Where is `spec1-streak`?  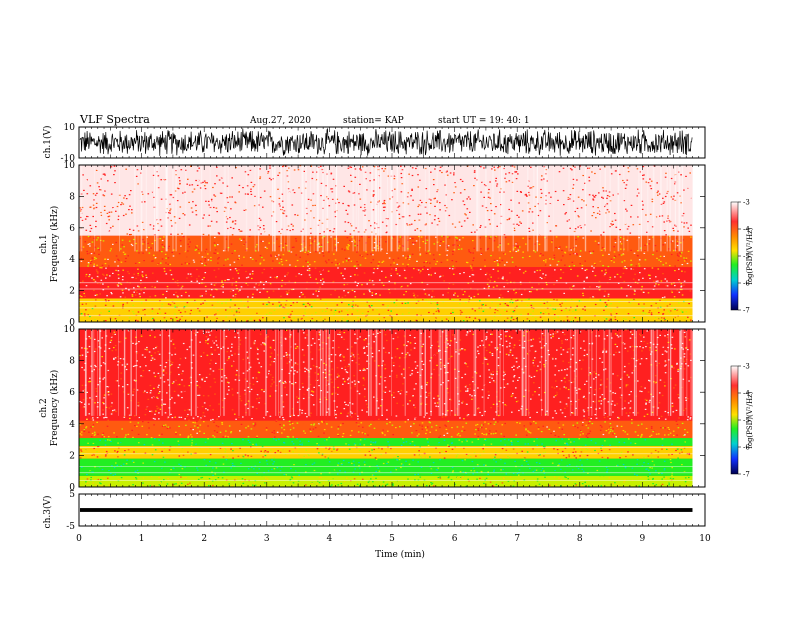 spec1-streak is located at coordinates (274, 208).